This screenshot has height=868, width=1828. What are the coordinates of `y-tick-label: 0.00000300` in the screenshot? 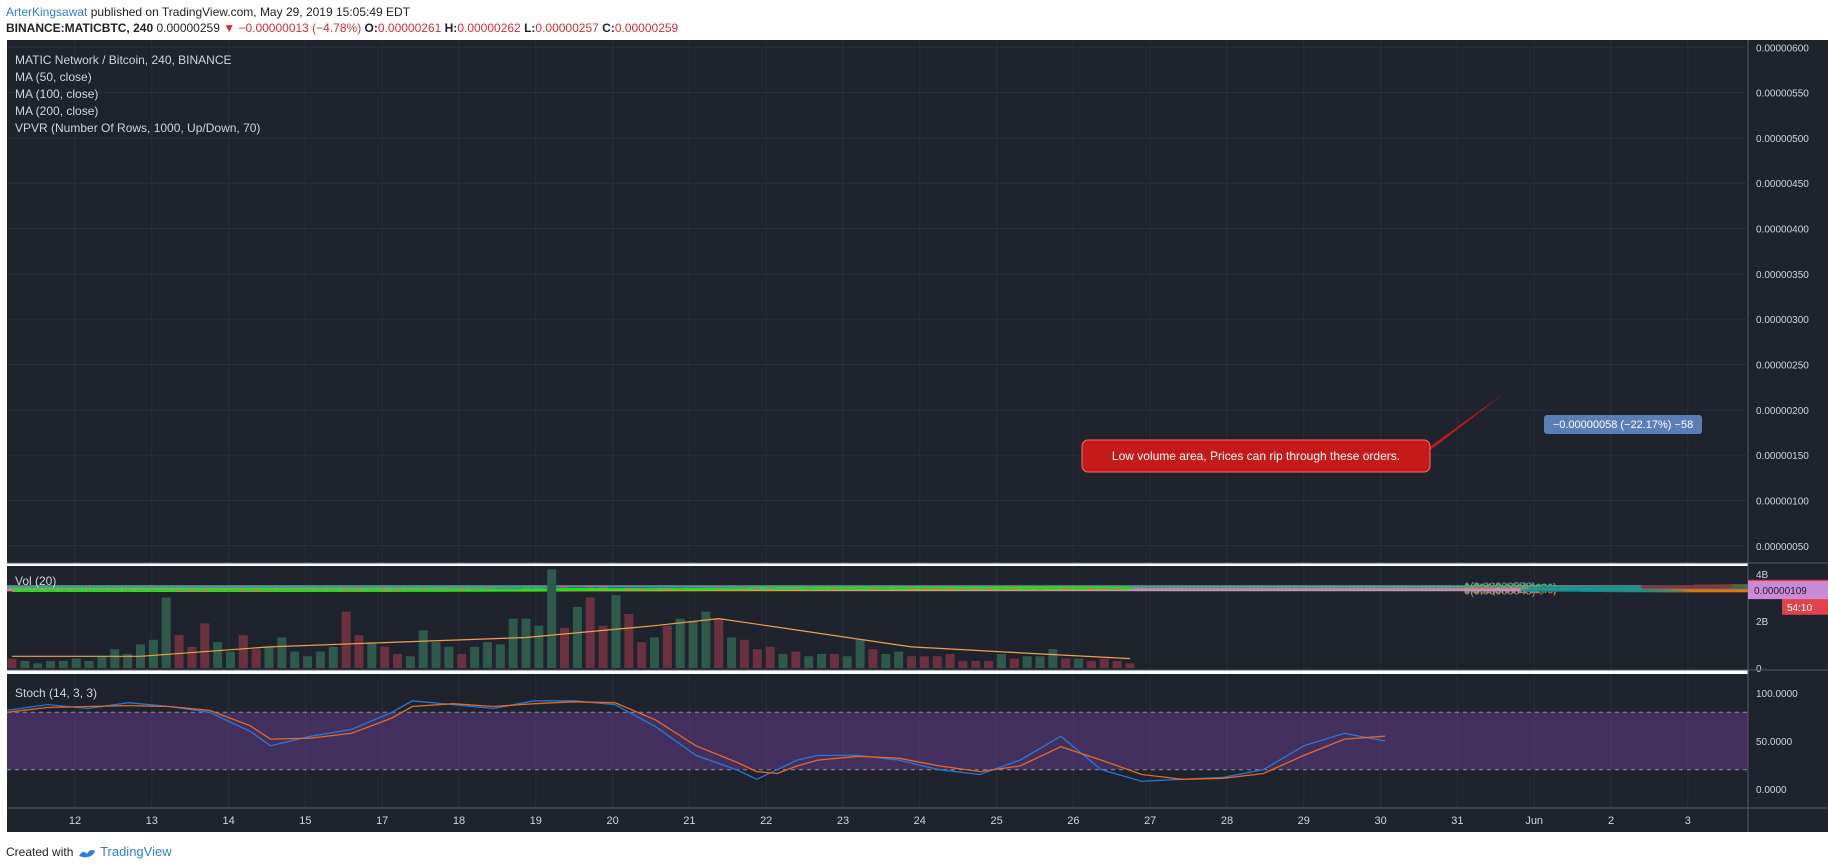 It's located at (1782, 320).